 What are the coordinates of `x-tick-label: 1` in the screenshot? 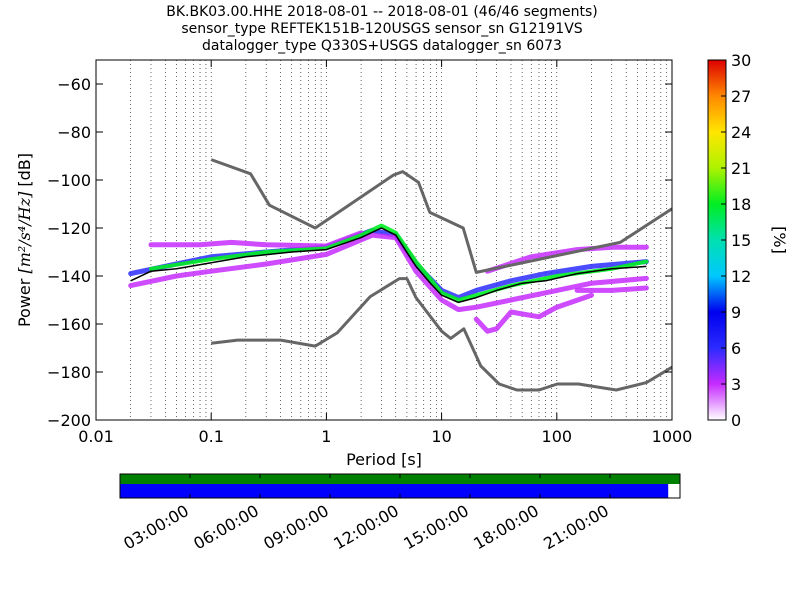 It's located at (326, 436).